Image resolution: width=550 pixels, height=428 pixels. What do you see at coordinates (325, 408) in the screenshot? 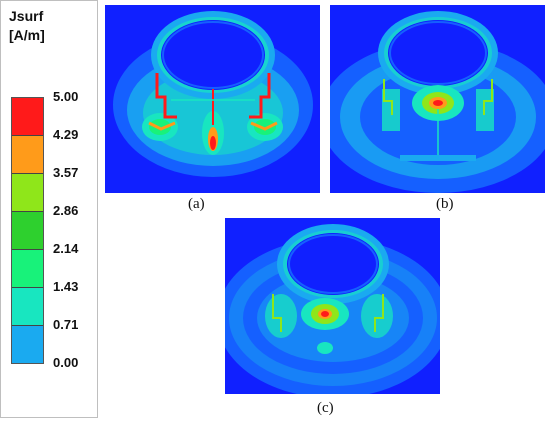
I see `panel-c-caption: (c)` at bounding box center [325, 408].